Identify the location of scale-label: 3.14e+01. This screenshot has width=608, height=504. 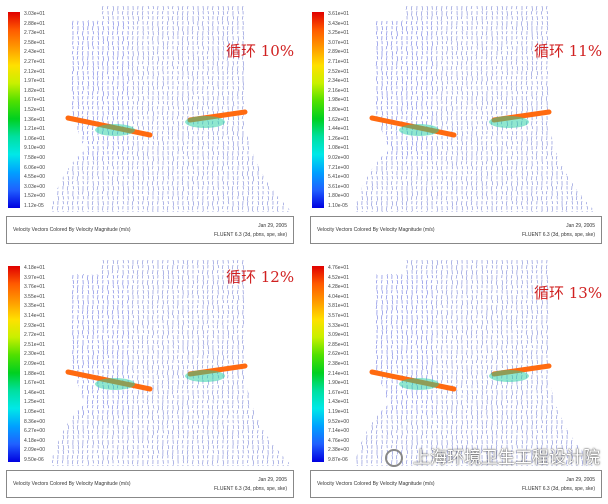
(34, 316).